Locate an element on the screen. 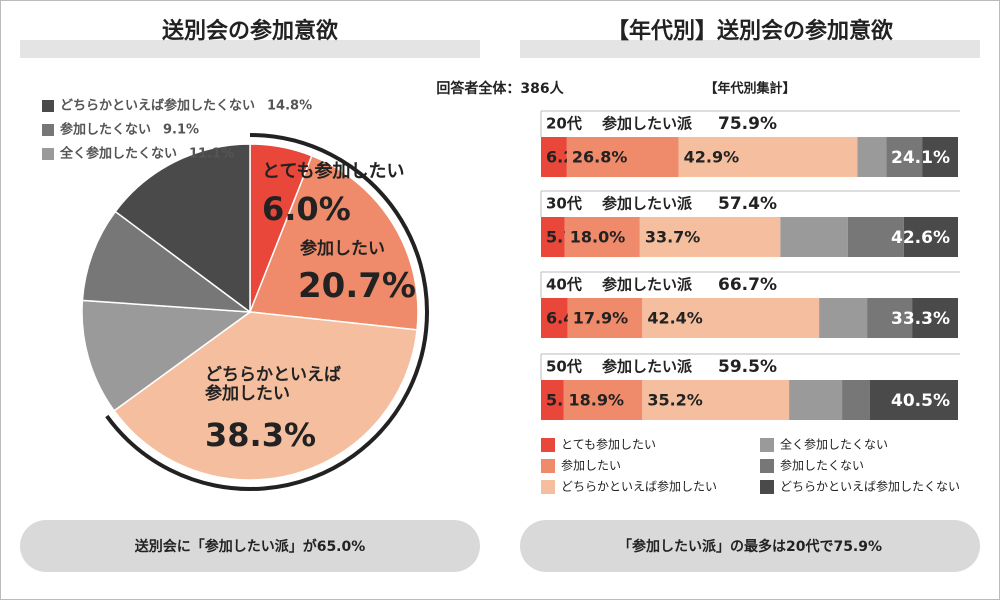  slice-value: 6.0% is located at coordinates (306, 209).